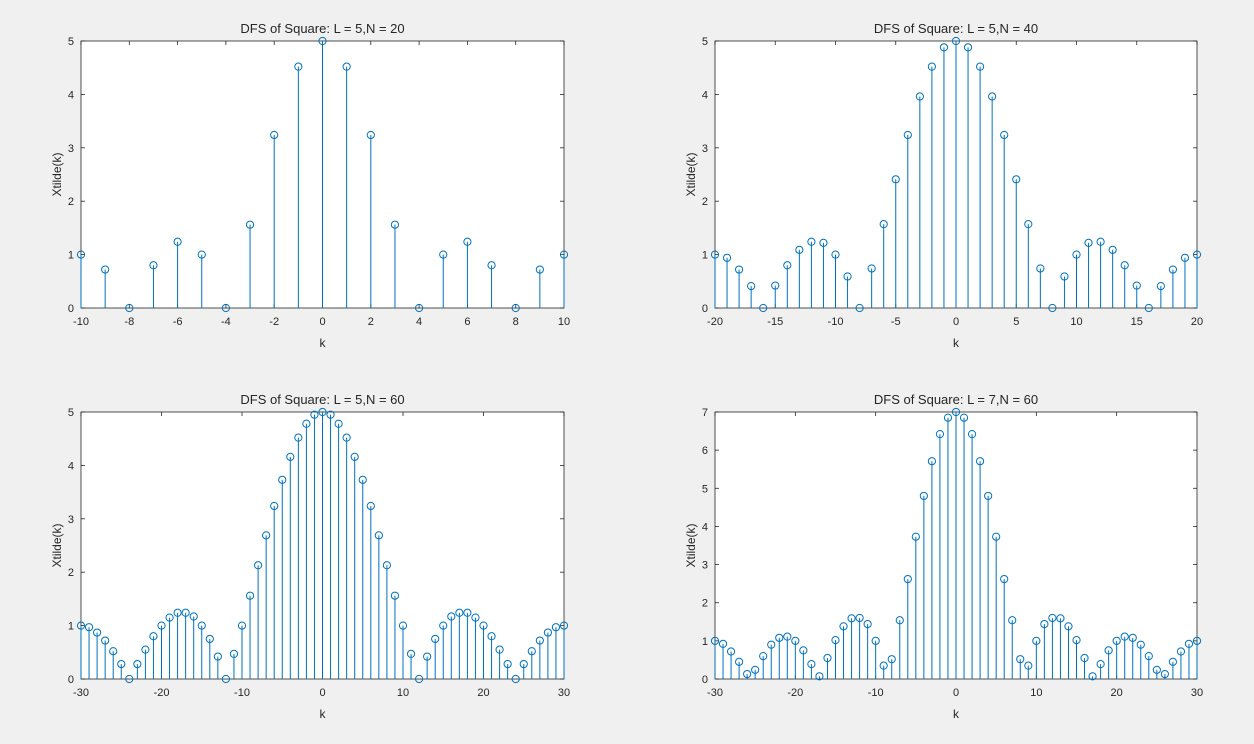 This screenshot has height=744, width=1254. What do you see at coordinates (71, 520) in the screenshot?
I see `y-tick-label: 3` at bounding box center [71, 520].